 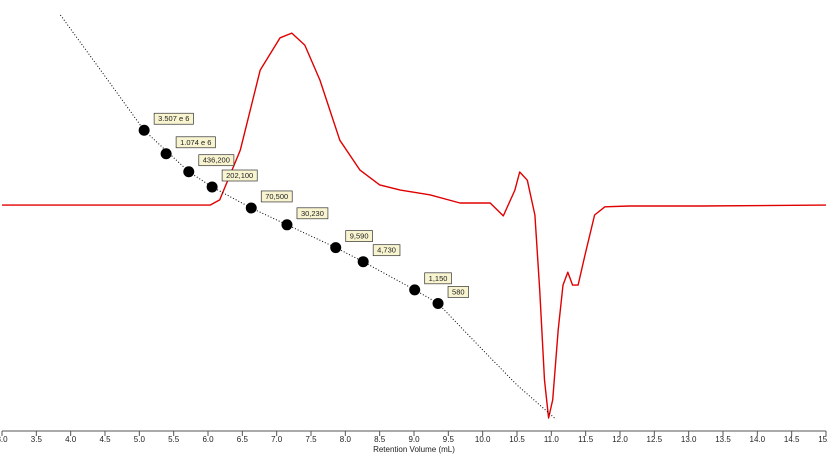 What do you see at coordinates (552, 439) in the screenshot?
I see `x-tick-label: 11.0` at bounding box center [552, 439].